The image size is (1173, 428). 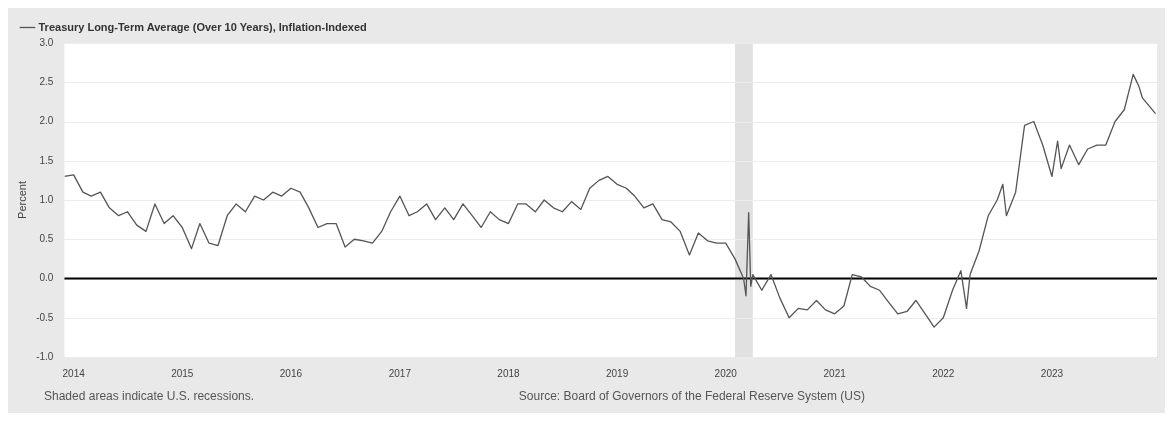 What do you see at coordinates (46, 42) in the screenshot?
I see `y-tick-label: 3.0` at bounding box center [46, 42].